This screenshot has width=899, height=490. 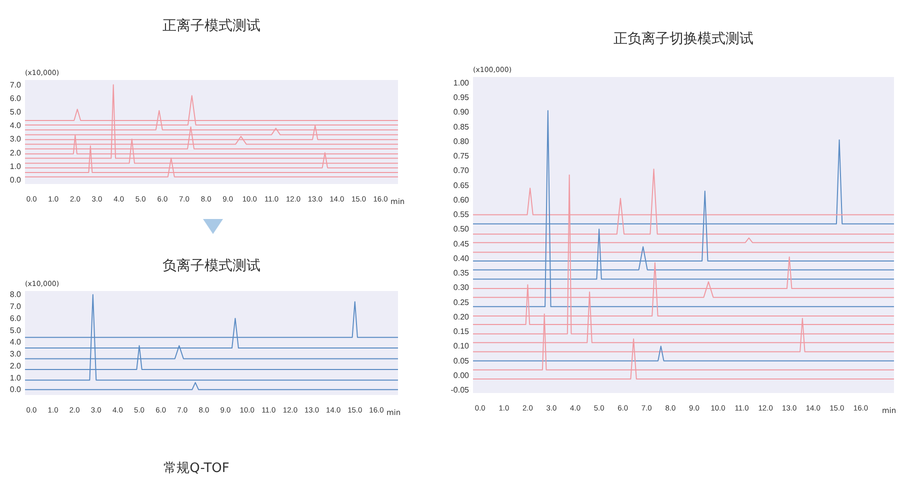 I want to click on chart-title: 负离子模式测试, so click(x=211, y=266).